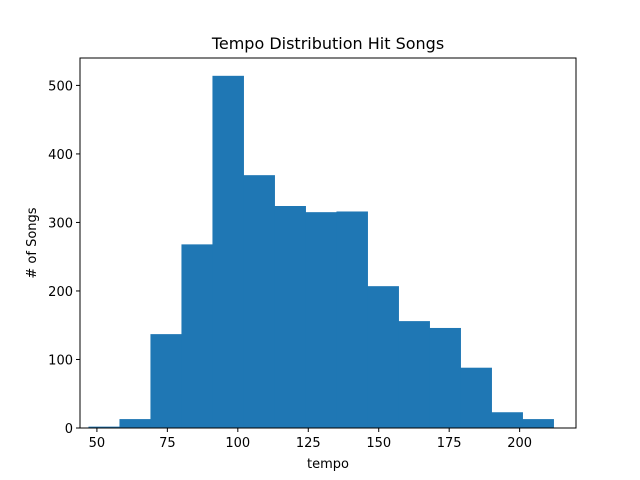 The image size is (640, 480). I want to click on y-axis-label: # of Songs, so click(32, 242).